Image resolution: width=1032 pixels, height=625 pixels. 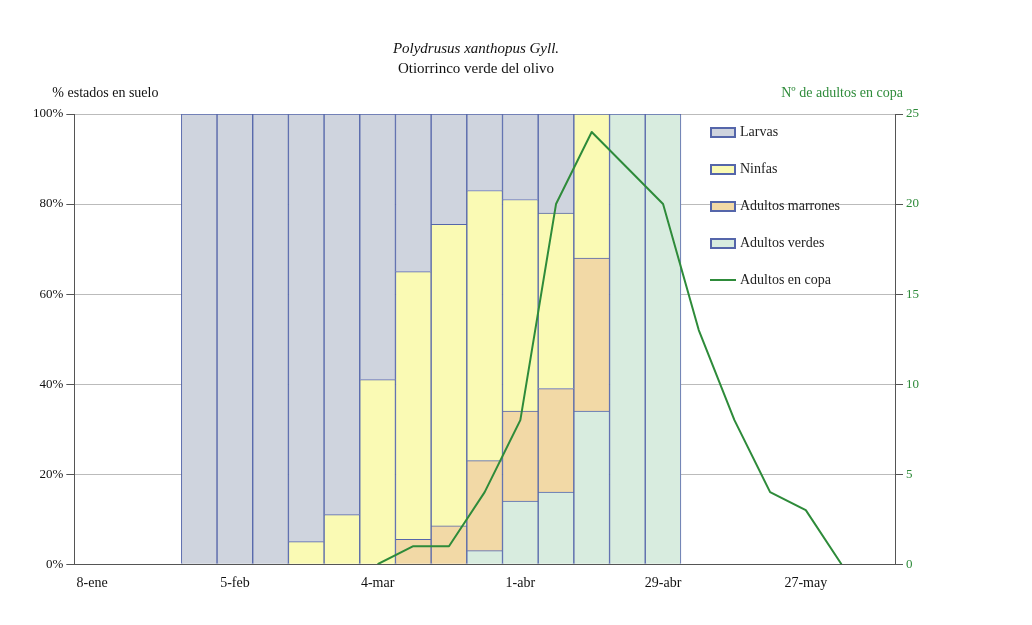 What do you see at coordinates (475, 47) in the screenshot?
I see `chart-title: Polydrusus xanthopus Gyll.` at bounding box center [475, 47].